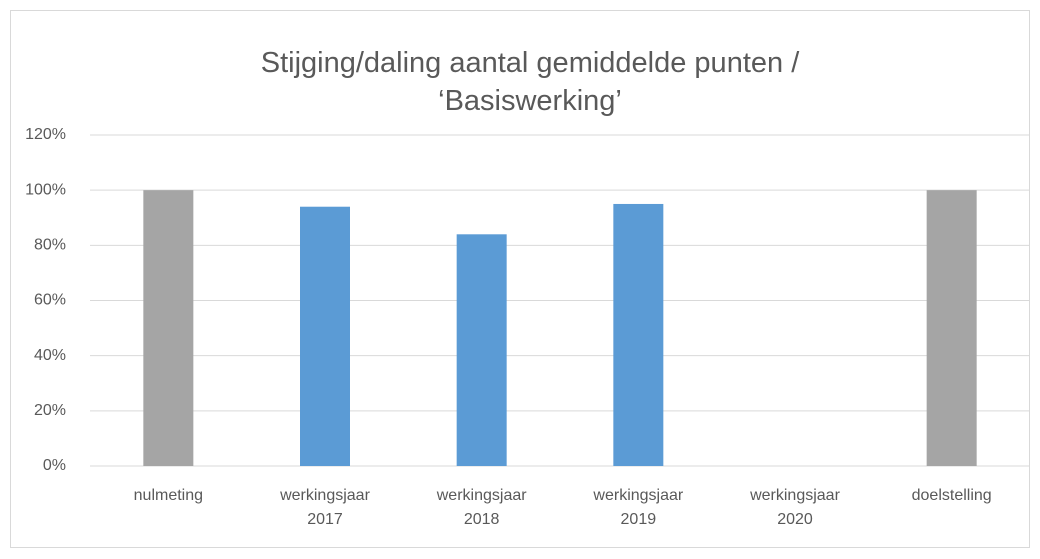  Describe the element at coordinates (54, 465) in the screenshot. I see `y-tick-label: 0%` at that location.